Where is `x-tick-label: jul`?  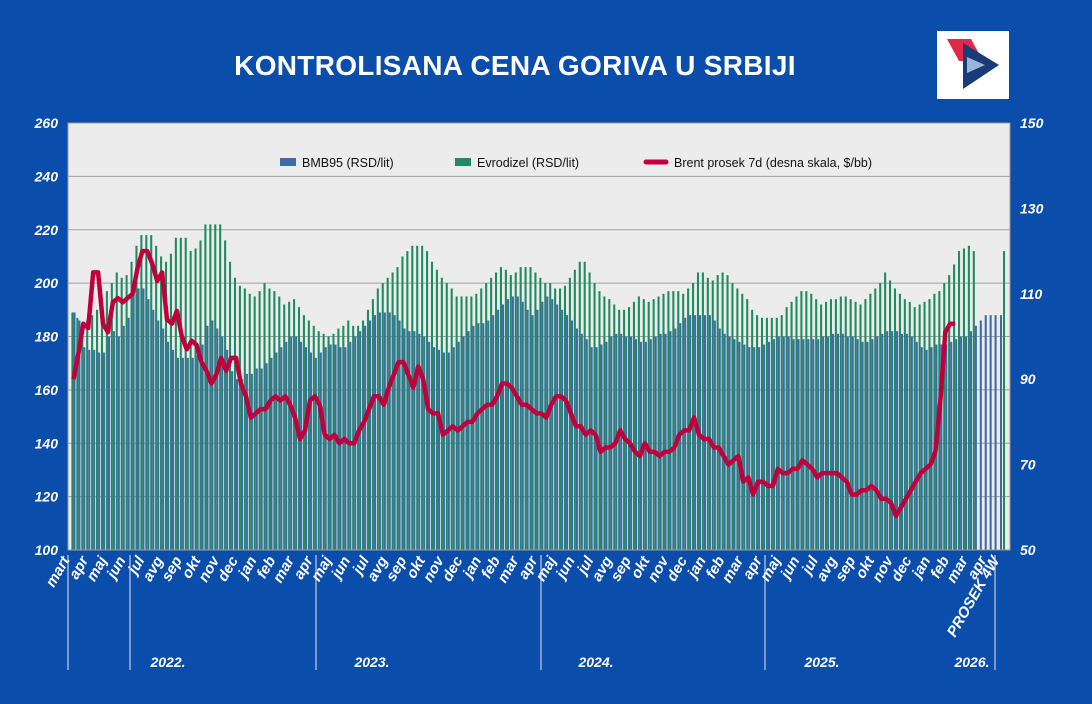
x-tick-label: jul is located at coordinates (585, 566).